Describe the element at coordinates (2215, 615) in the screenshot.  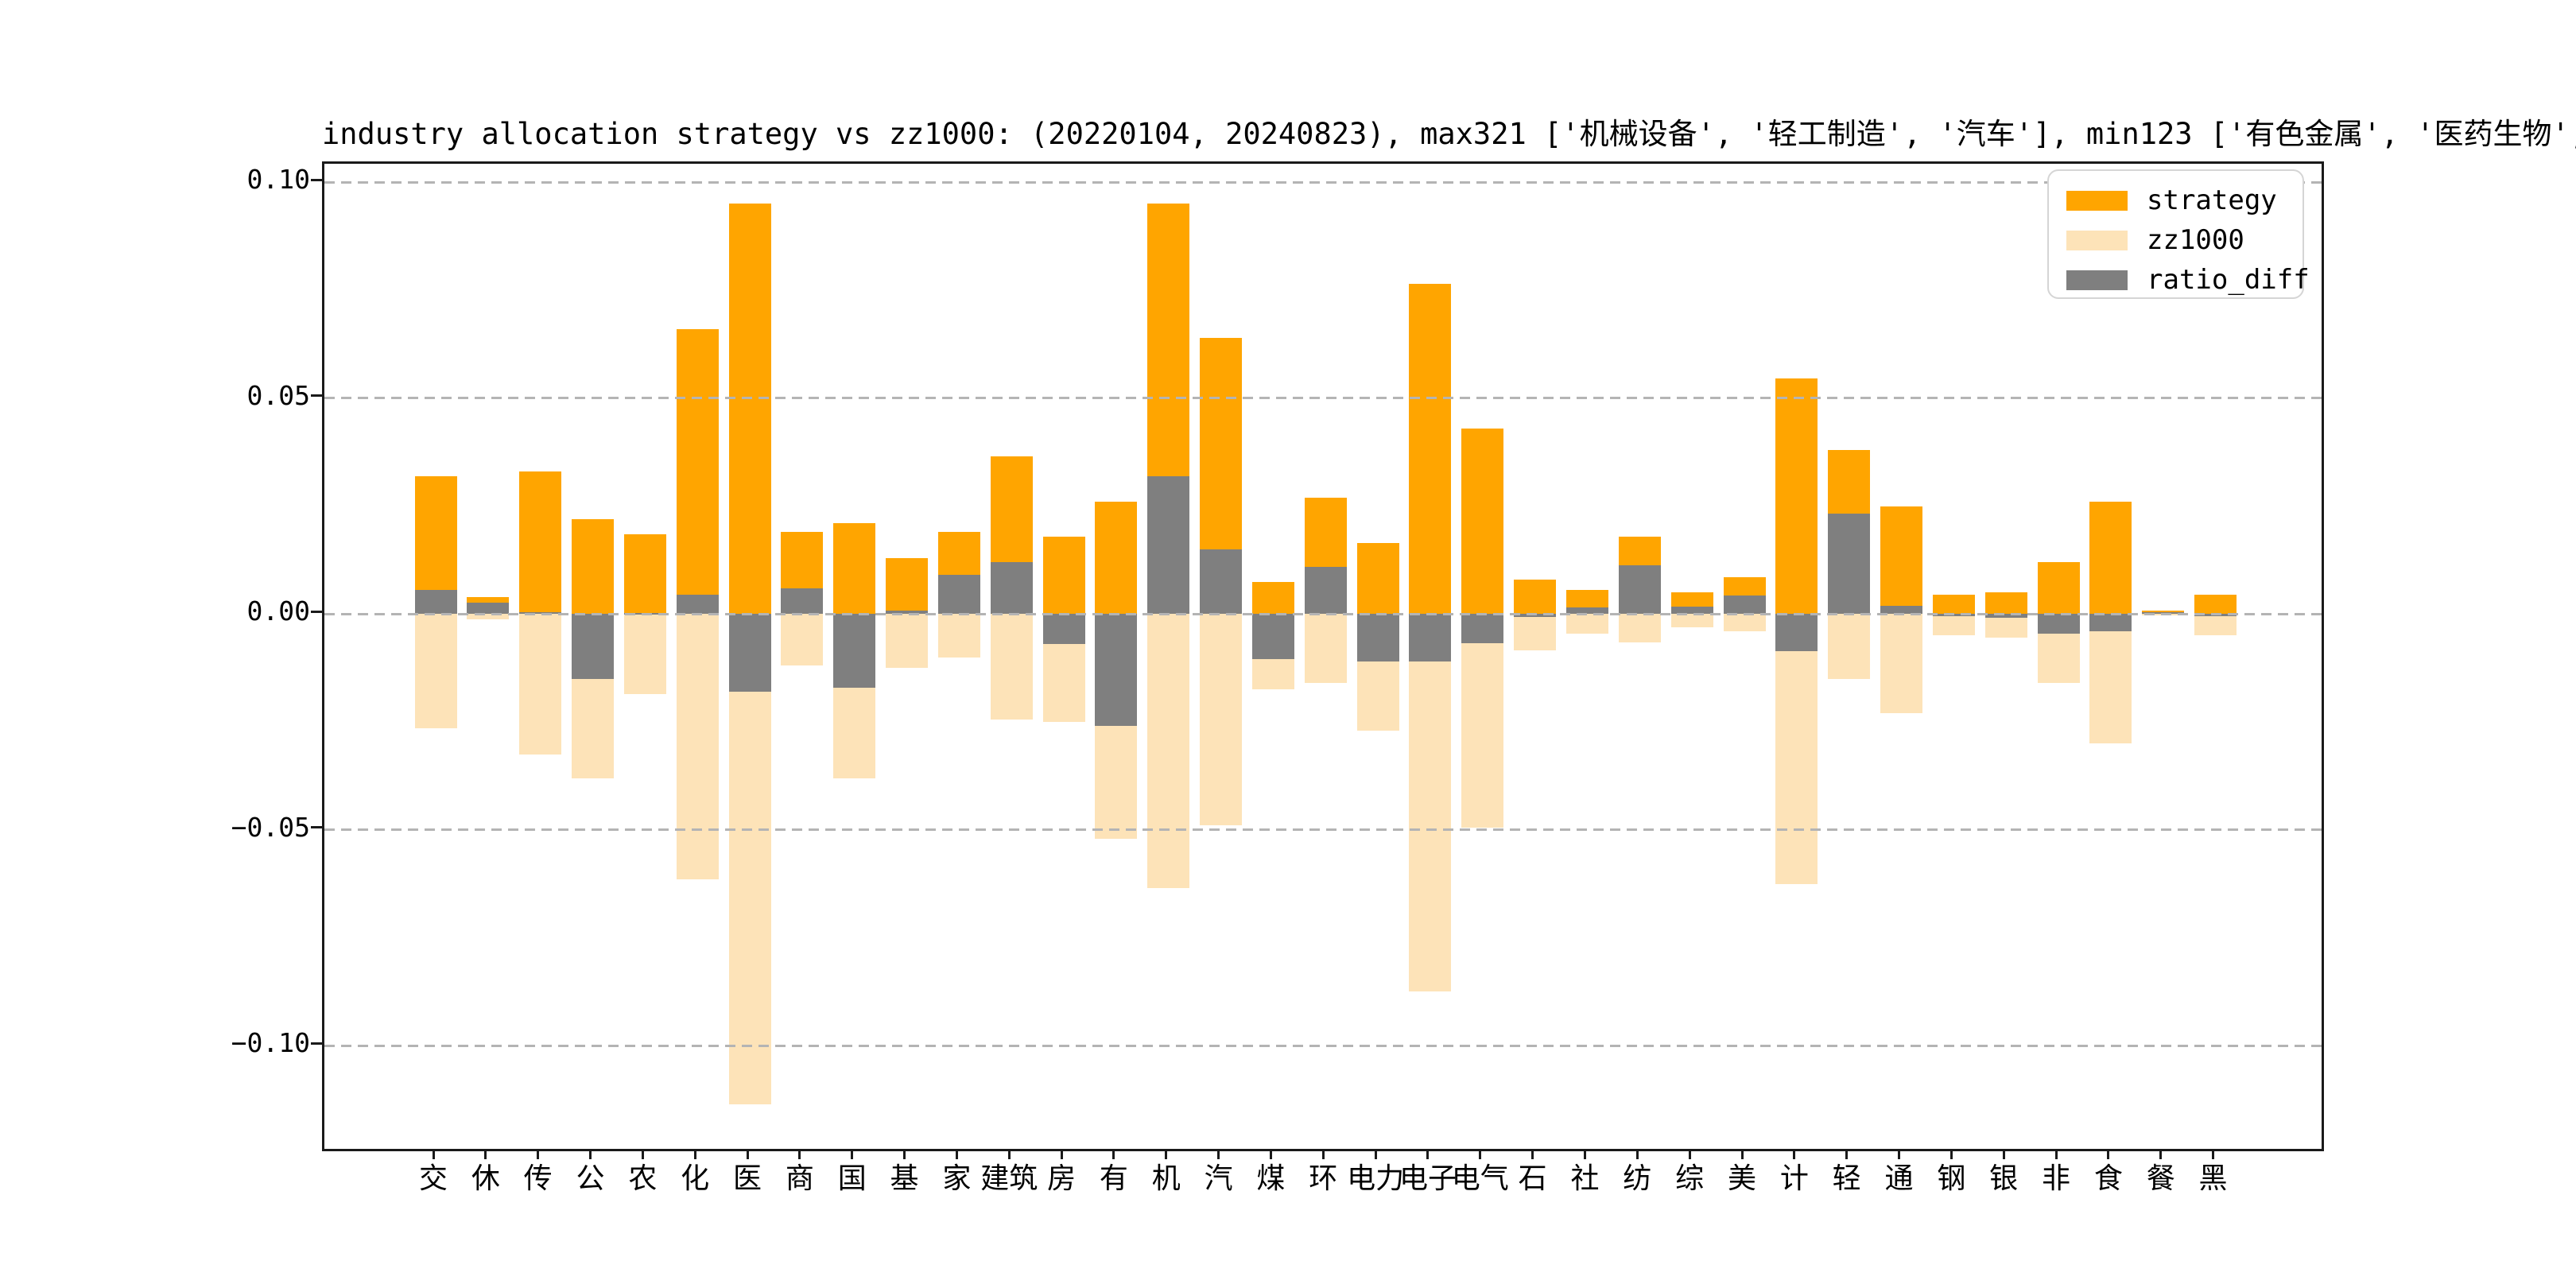
I see `bar-ratio-diff-黑` at that location.